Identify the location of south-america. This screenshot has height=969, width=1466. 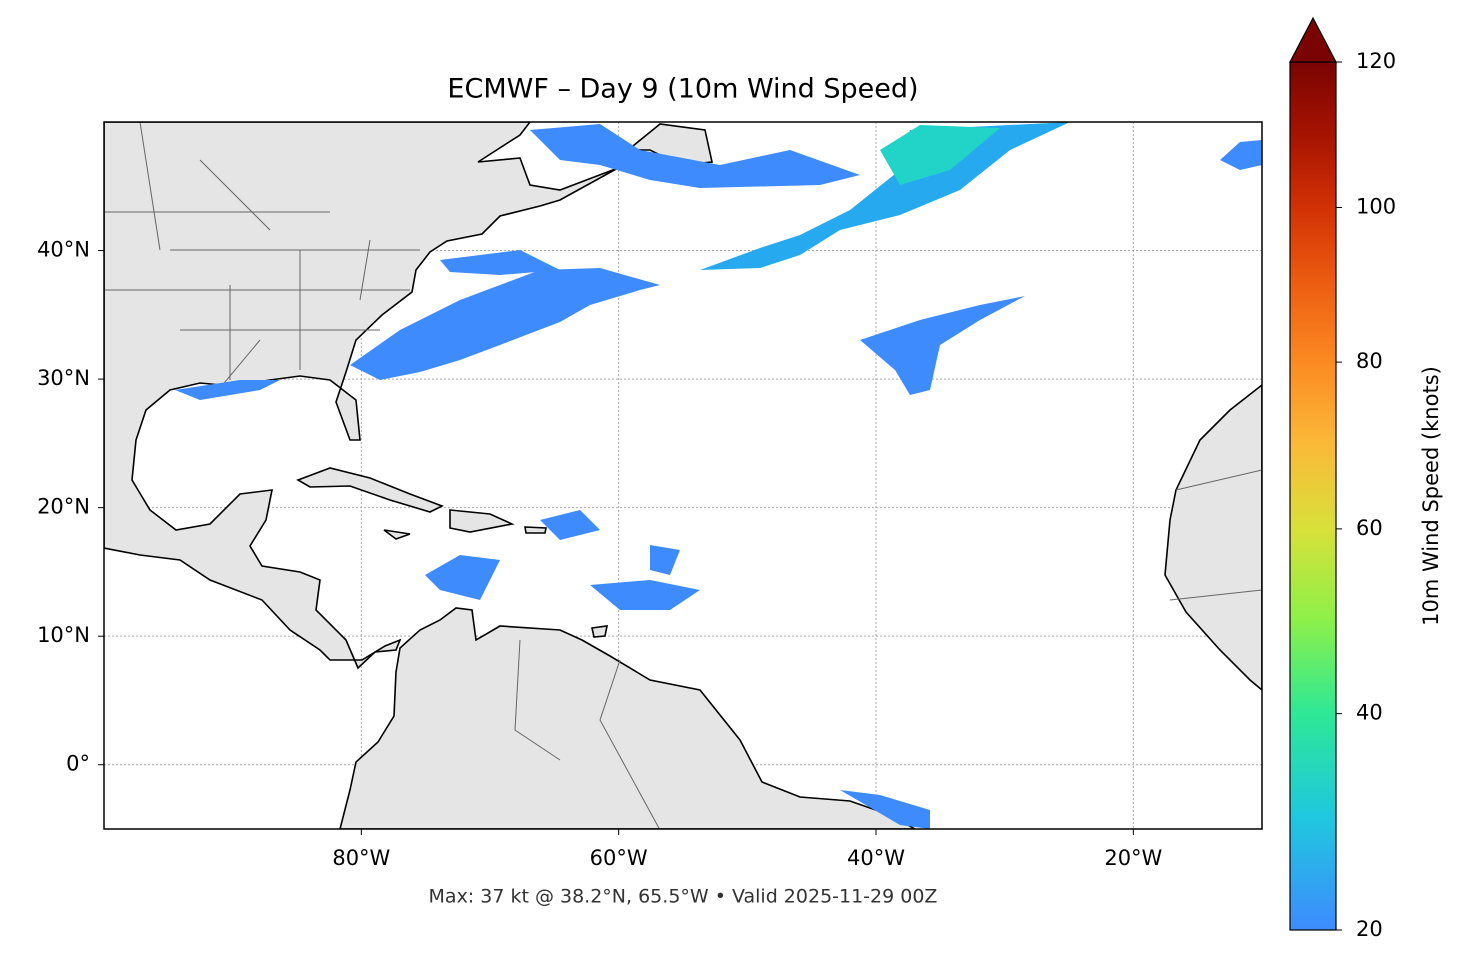
(628, 718).